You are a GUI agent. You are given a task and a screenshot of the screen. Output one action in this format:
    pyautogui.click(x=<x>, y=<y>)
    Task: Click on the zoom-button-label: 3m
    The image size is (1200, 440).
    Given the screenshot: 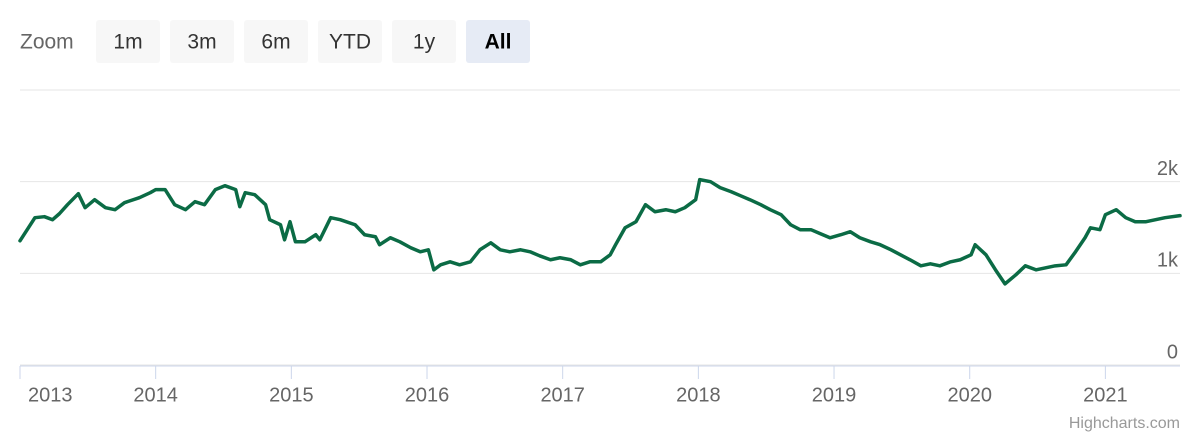 What is the action you would take?
    pyautogui.click(x=201, y=42)
    